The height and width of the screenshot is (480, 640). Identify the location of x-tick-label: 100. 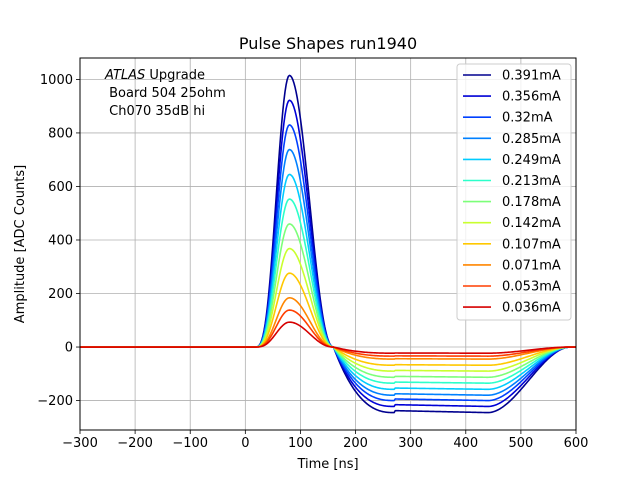
(300, 443).